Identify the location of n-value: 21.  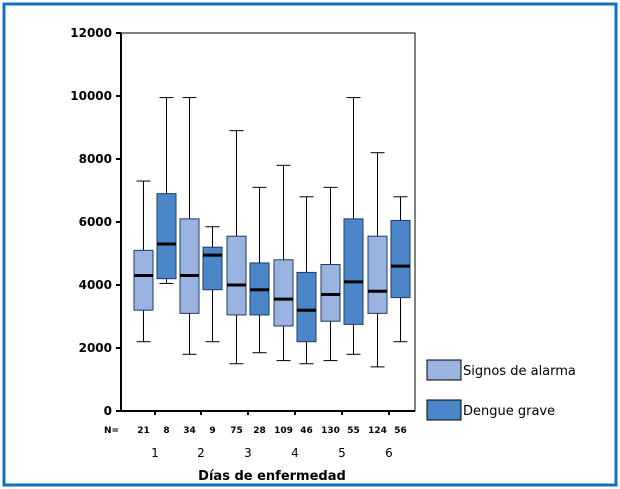
(143, 431).